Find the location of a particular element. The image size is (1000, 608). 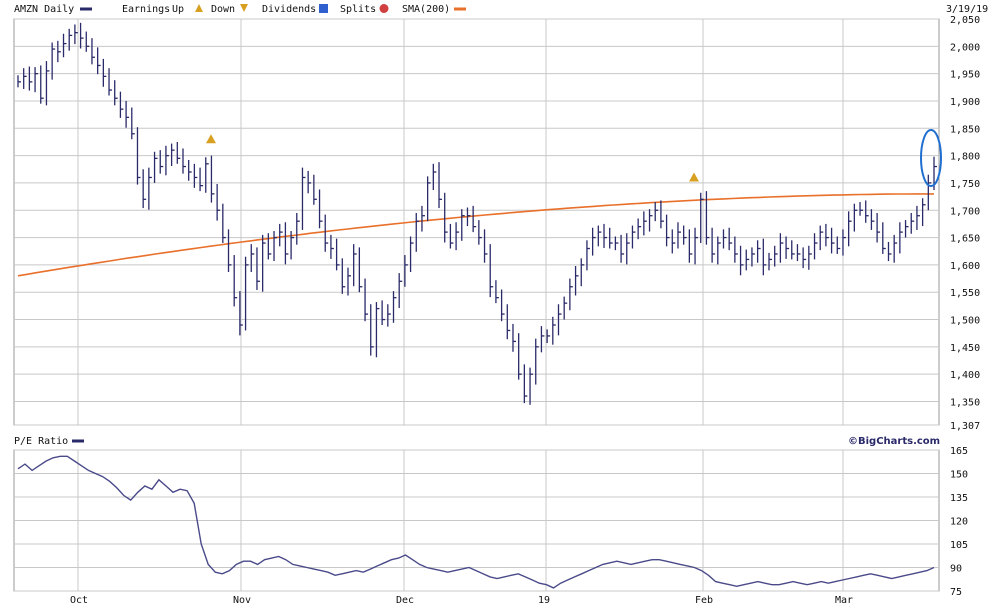

x-tick-label: Mar is located at coordinates (844, 600).